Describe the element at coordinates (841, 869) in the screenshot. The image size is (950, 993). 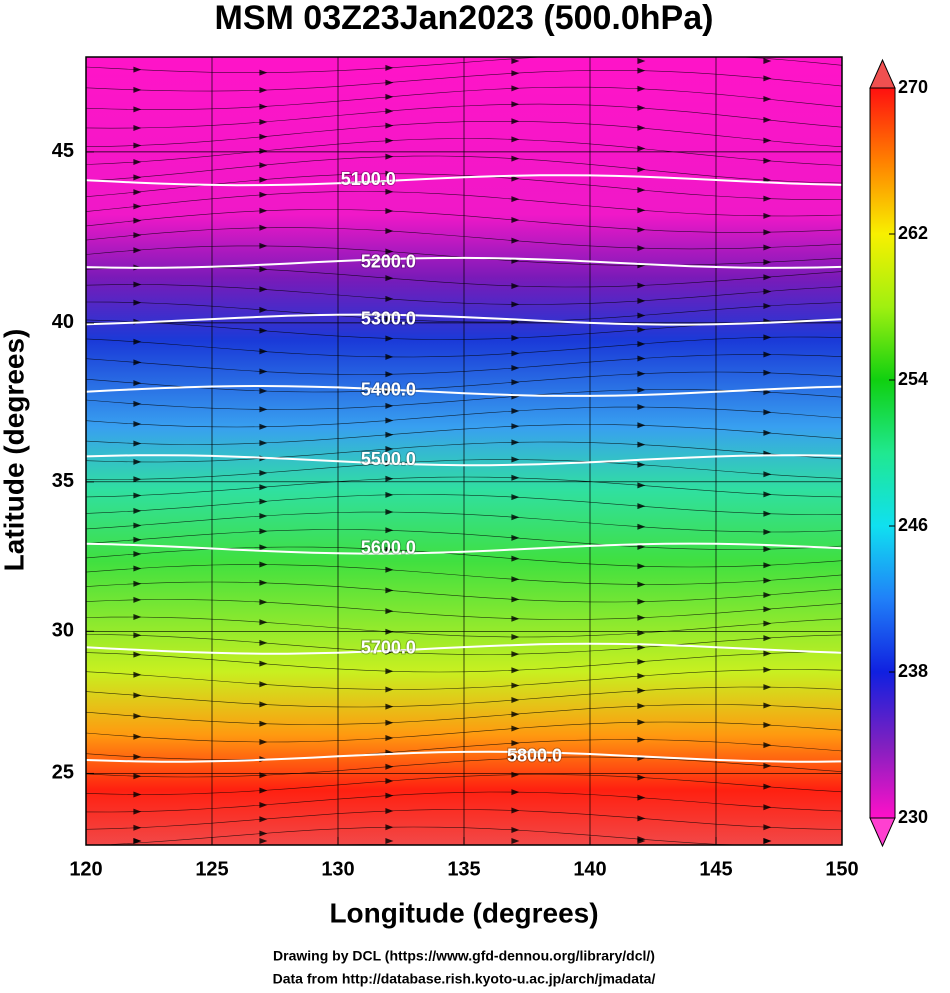
I see `x-tick-label: 150` at that location.